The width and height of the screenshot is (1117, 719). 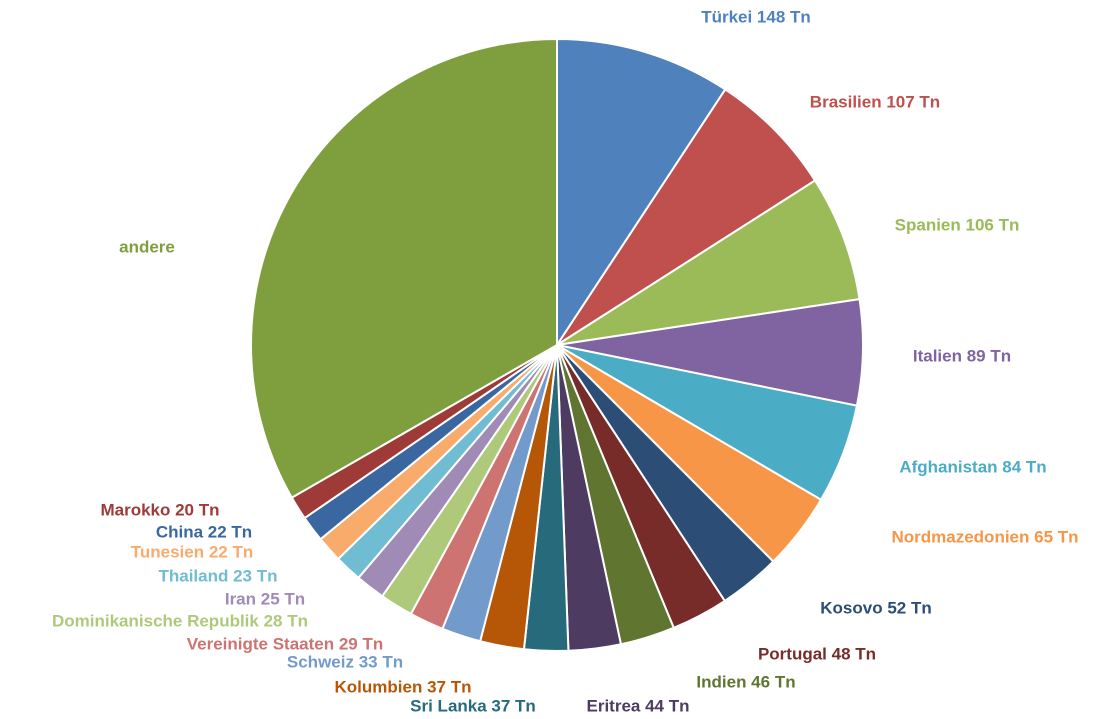 I want to click on data-label: Brasilien 107 Tn, so click(x=875, y=101).